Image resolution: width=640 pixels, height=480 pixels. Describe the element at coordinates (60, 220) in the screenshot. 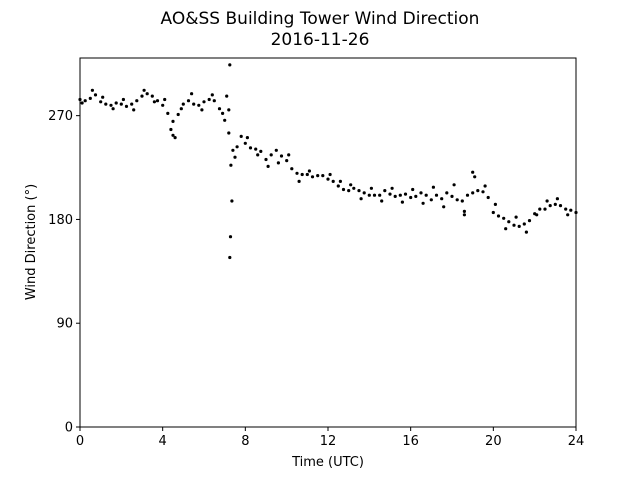

I see `y-tick-label: 180` at that location.